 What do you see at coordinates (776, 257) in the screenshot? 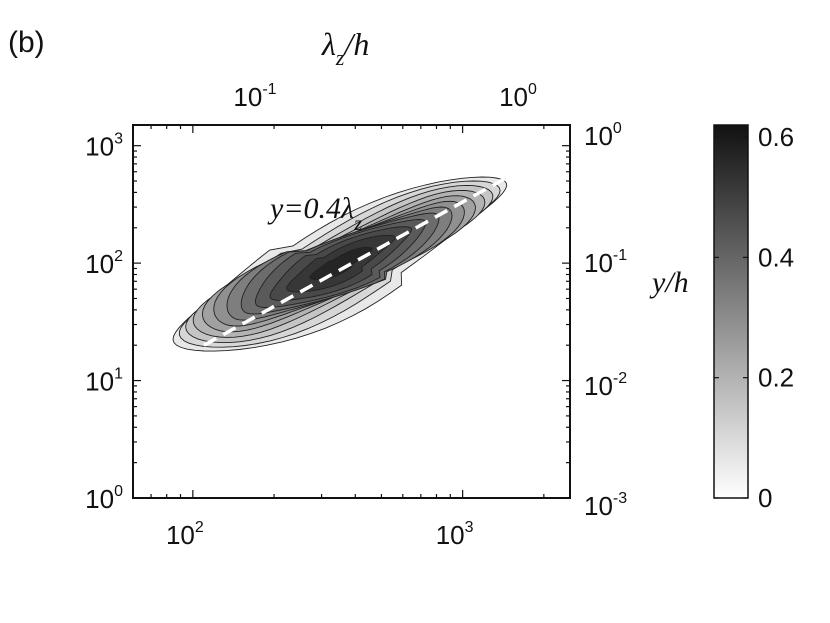
I see `colorbar-tick-label: 0.4` at bounding box center [776, 257].